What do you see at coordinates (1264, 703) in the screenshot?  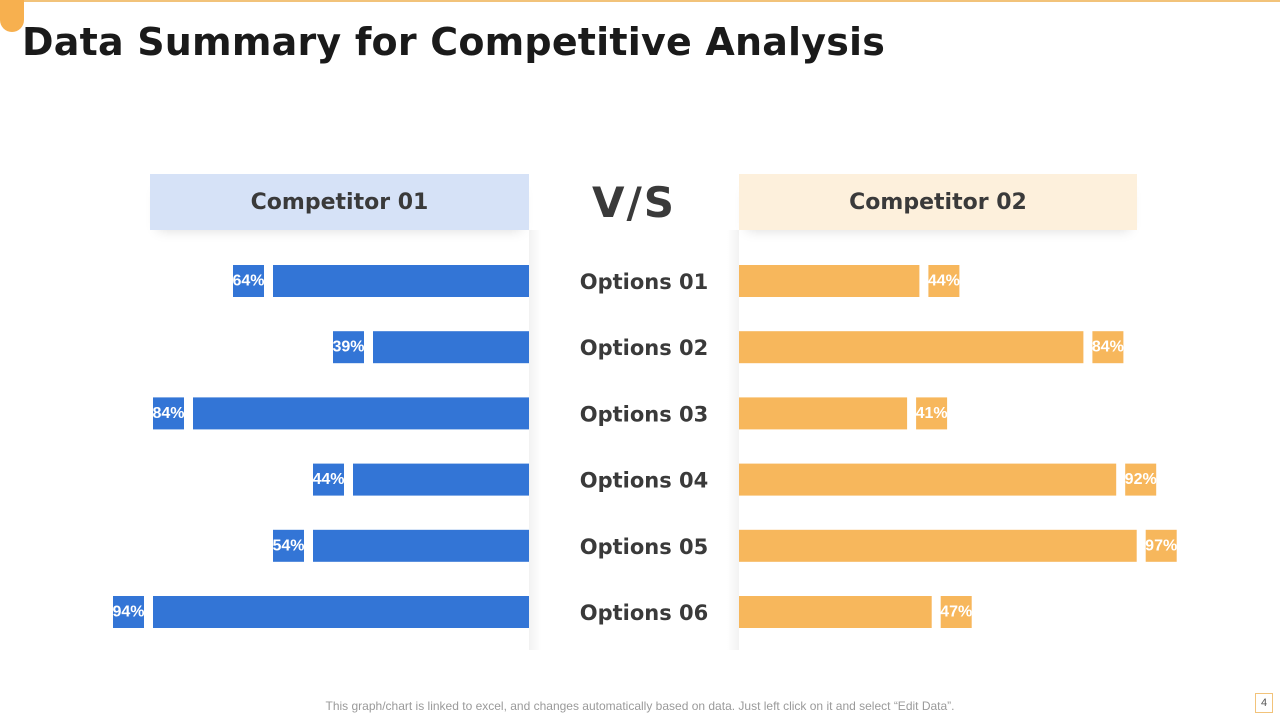 I see `page-number: 4` at bounding box center [1264, 703].